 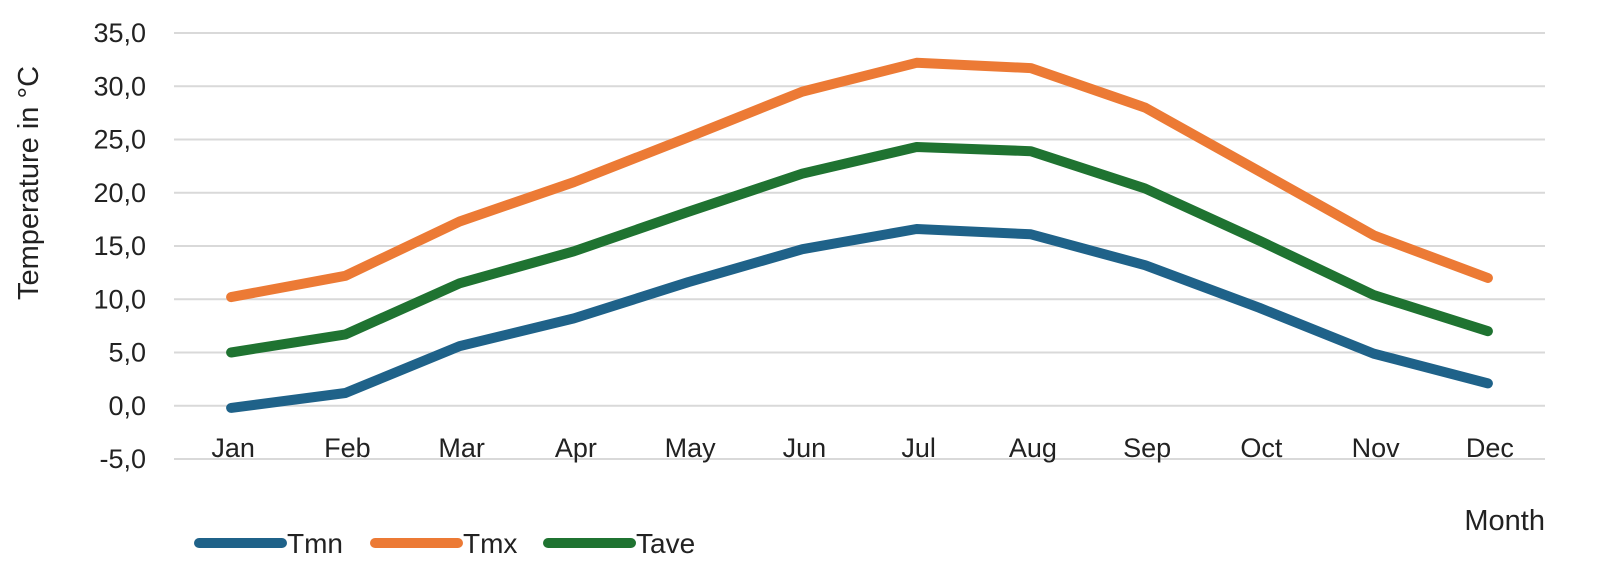 I want to click on y-tick-label: 15,0, so click(x=119, y=246).